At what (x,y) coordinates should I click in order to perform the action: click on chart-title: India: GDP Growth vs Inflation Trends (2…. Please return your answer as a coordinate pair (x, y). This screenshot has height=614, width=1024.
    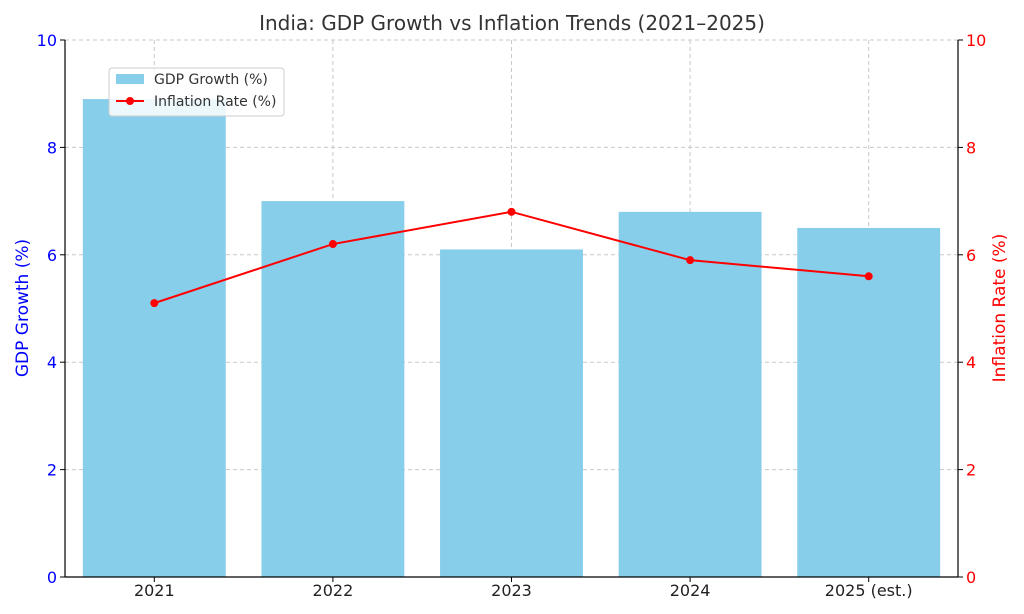
    Looking at the image, I should click on (512, 23).